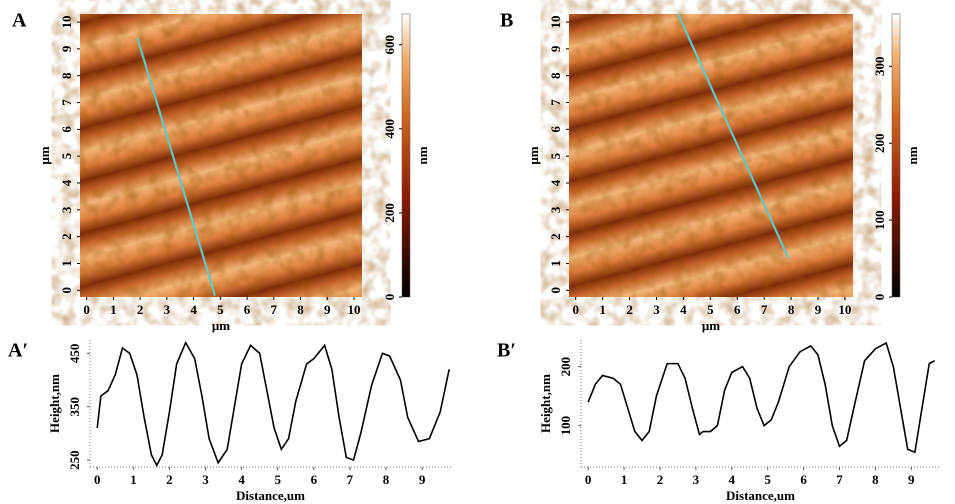 The height and width of the screenshot is (504, 955). What do you see at coordinates (74, 354) in the screenshot?
I see `y-tick-label: 450` at bounding box center [74, 354].